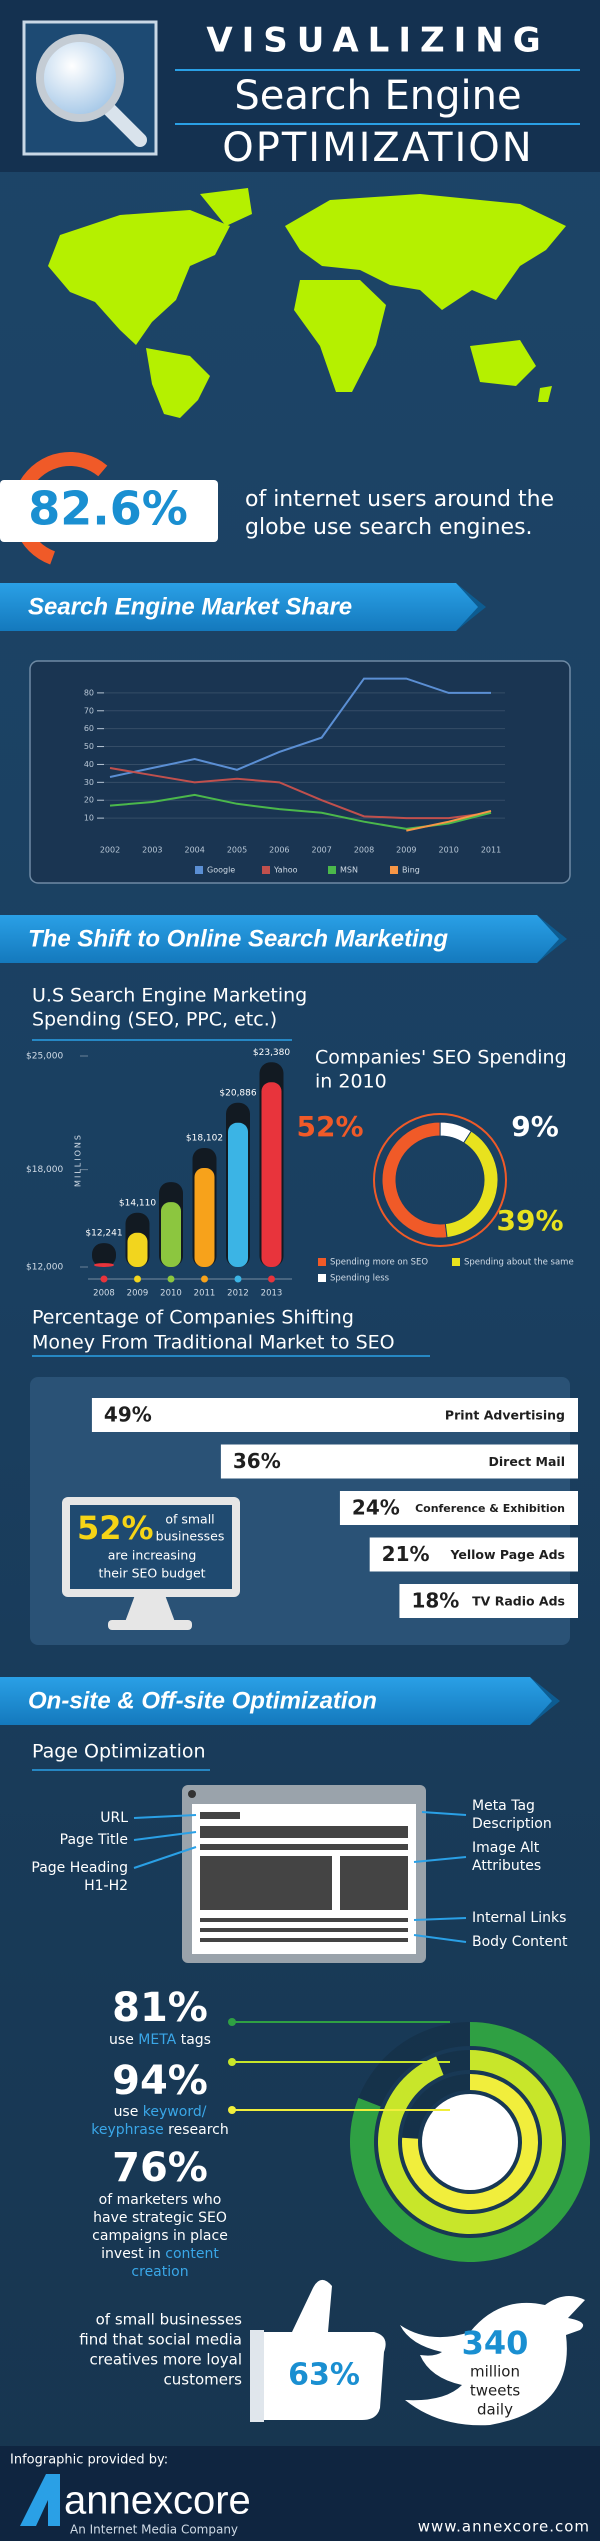 The image size is (600, 2541). What do you see at coordinates (160, 2340) in the screenshot?
I see `loyalty-text: find that social media` at bounding box center [160, 2340].